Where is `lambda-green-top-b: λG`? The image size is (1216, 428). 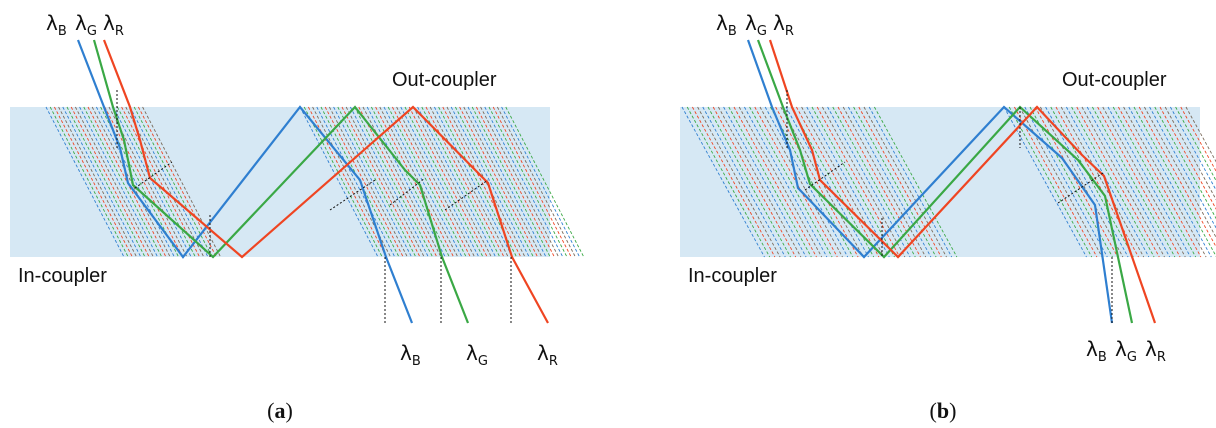
lambda-green-top-b: λG is located at coordinates (756, 25).